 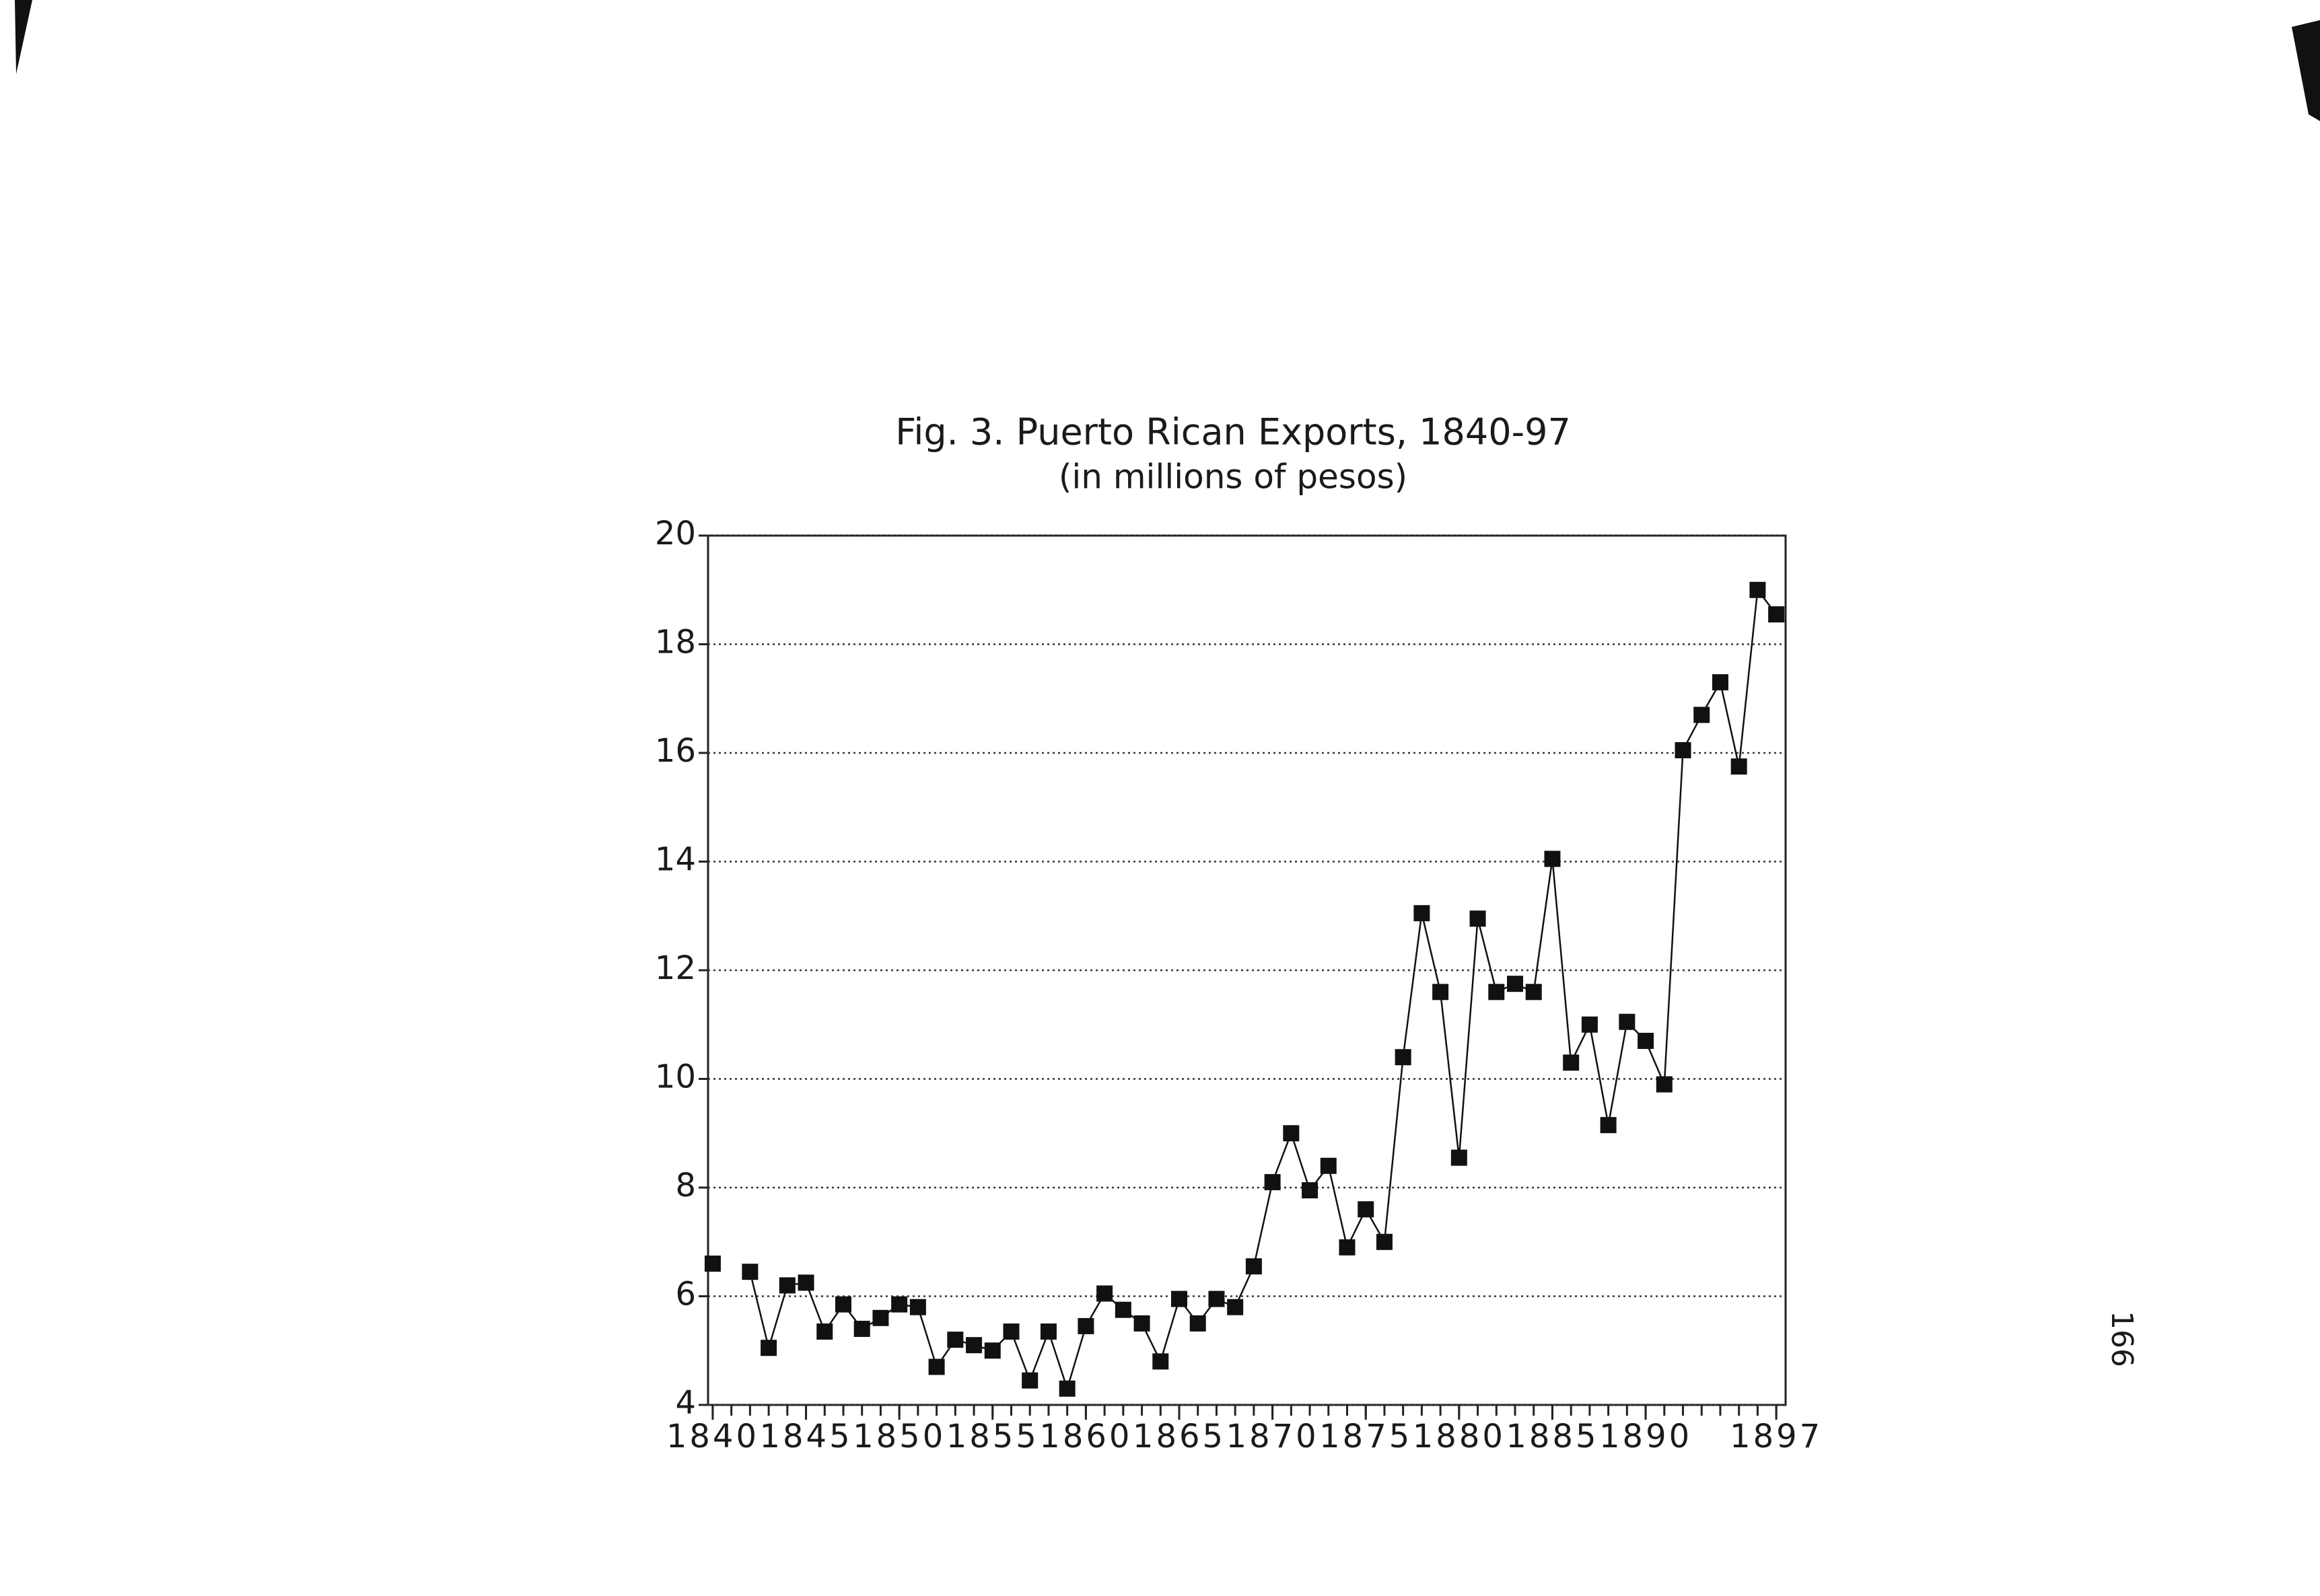 What do you see at coordinates (675, 751) in the screenshot?
I see `y-tick-label: 16` at bounding box center [675, 751].